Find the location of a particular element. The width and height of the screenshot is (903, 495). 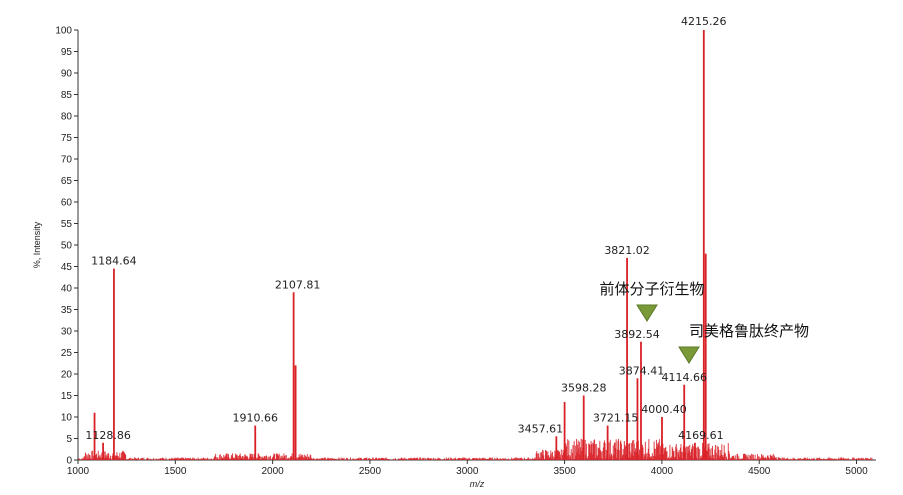

peak-label: 4000.40 is located at coordinates (664, 409).